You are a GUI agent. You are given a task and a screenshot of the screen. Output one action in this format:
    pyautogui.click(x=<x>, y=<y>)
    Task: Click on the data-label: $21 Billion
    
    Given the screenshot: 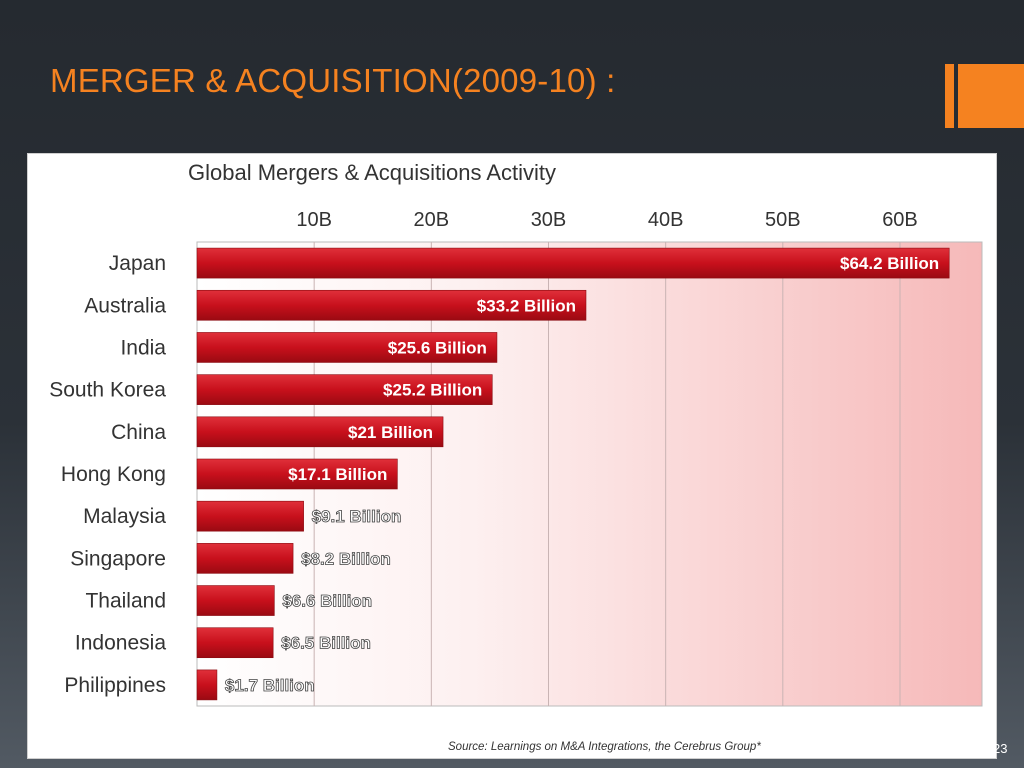 What is the action you would take?
    pyautogui.click(x=390, y=432)
    